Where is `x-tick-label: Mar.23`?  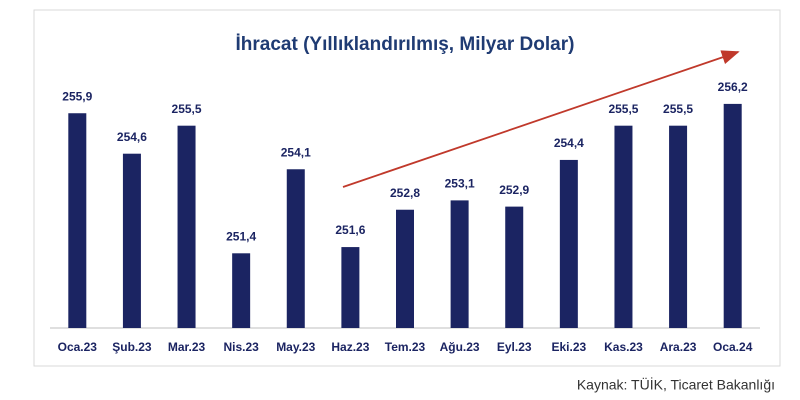 x-tick-label: Mar.23 is located at coordinates (187, 347).